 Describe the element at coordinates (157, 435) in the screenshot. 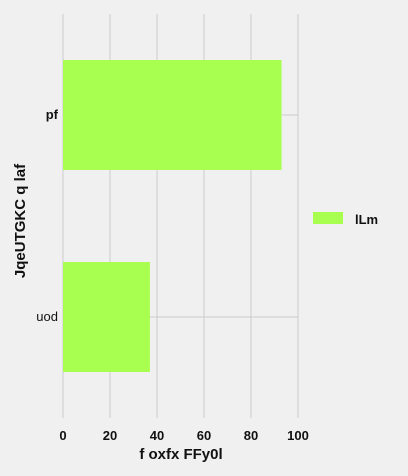

I see `x-tick-label: 40` at that location.